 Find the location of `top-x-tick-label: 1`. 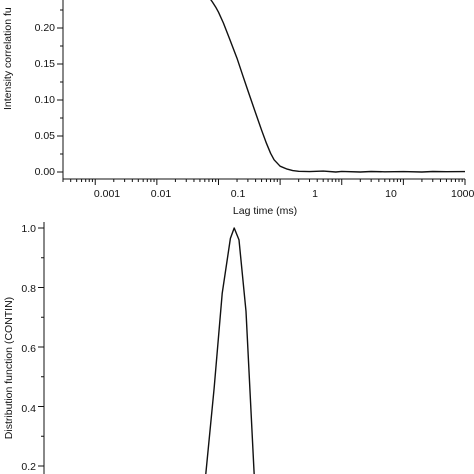

top-x-tick-label: 1 is located at coordinates (315, 194).